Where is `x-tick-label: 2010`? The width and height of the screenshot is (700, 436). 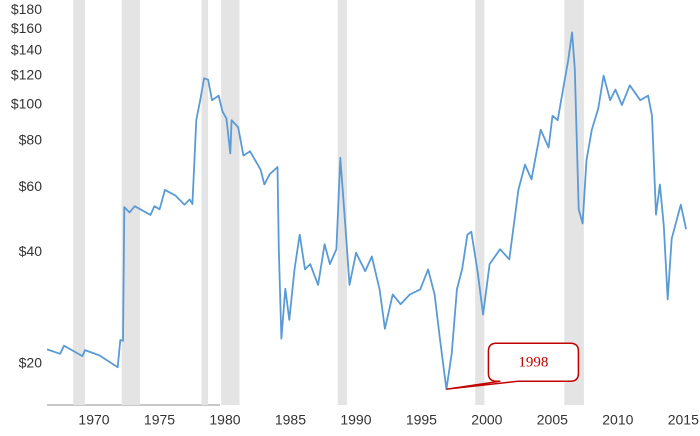
x-tick-label: 2010 is located at coordinates (617, 420).